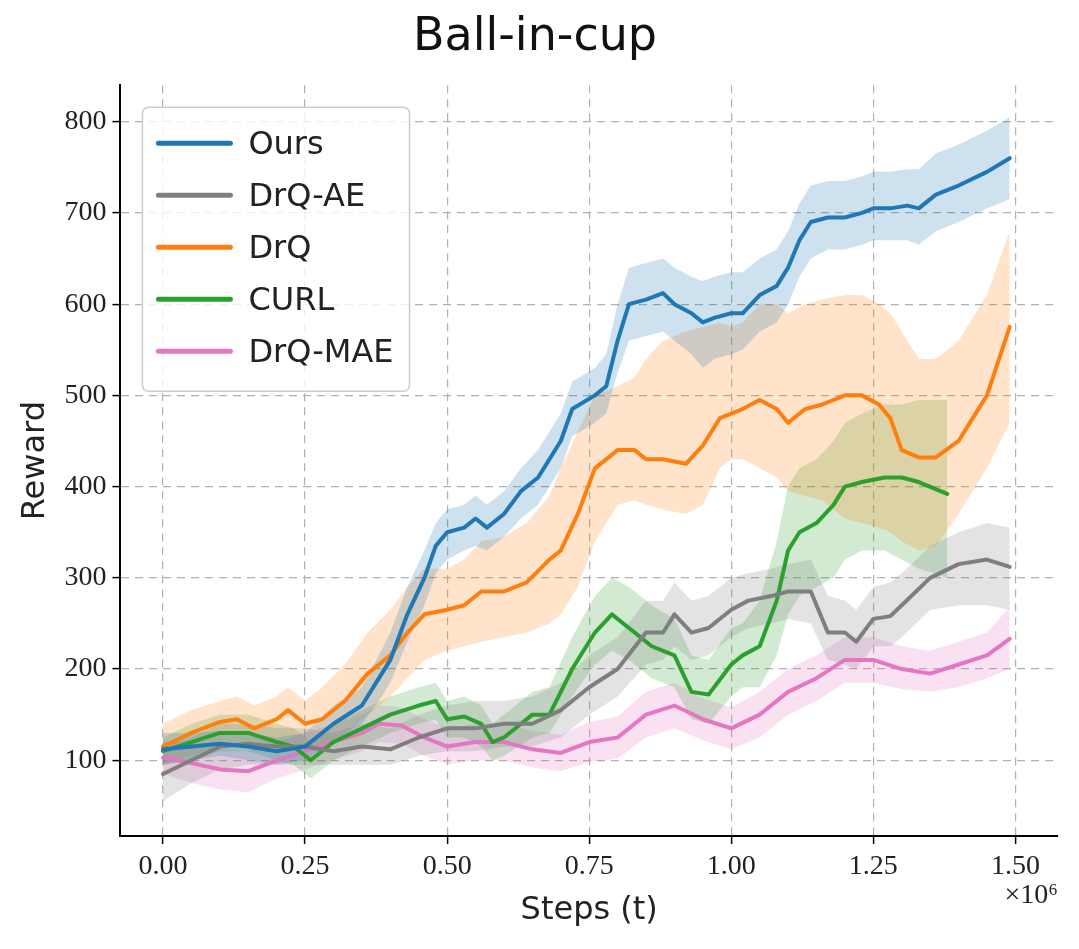 The width and height of the screenshot is (1079, 949). I want to click on x-tick-label: 0.75, so click(589, 865).